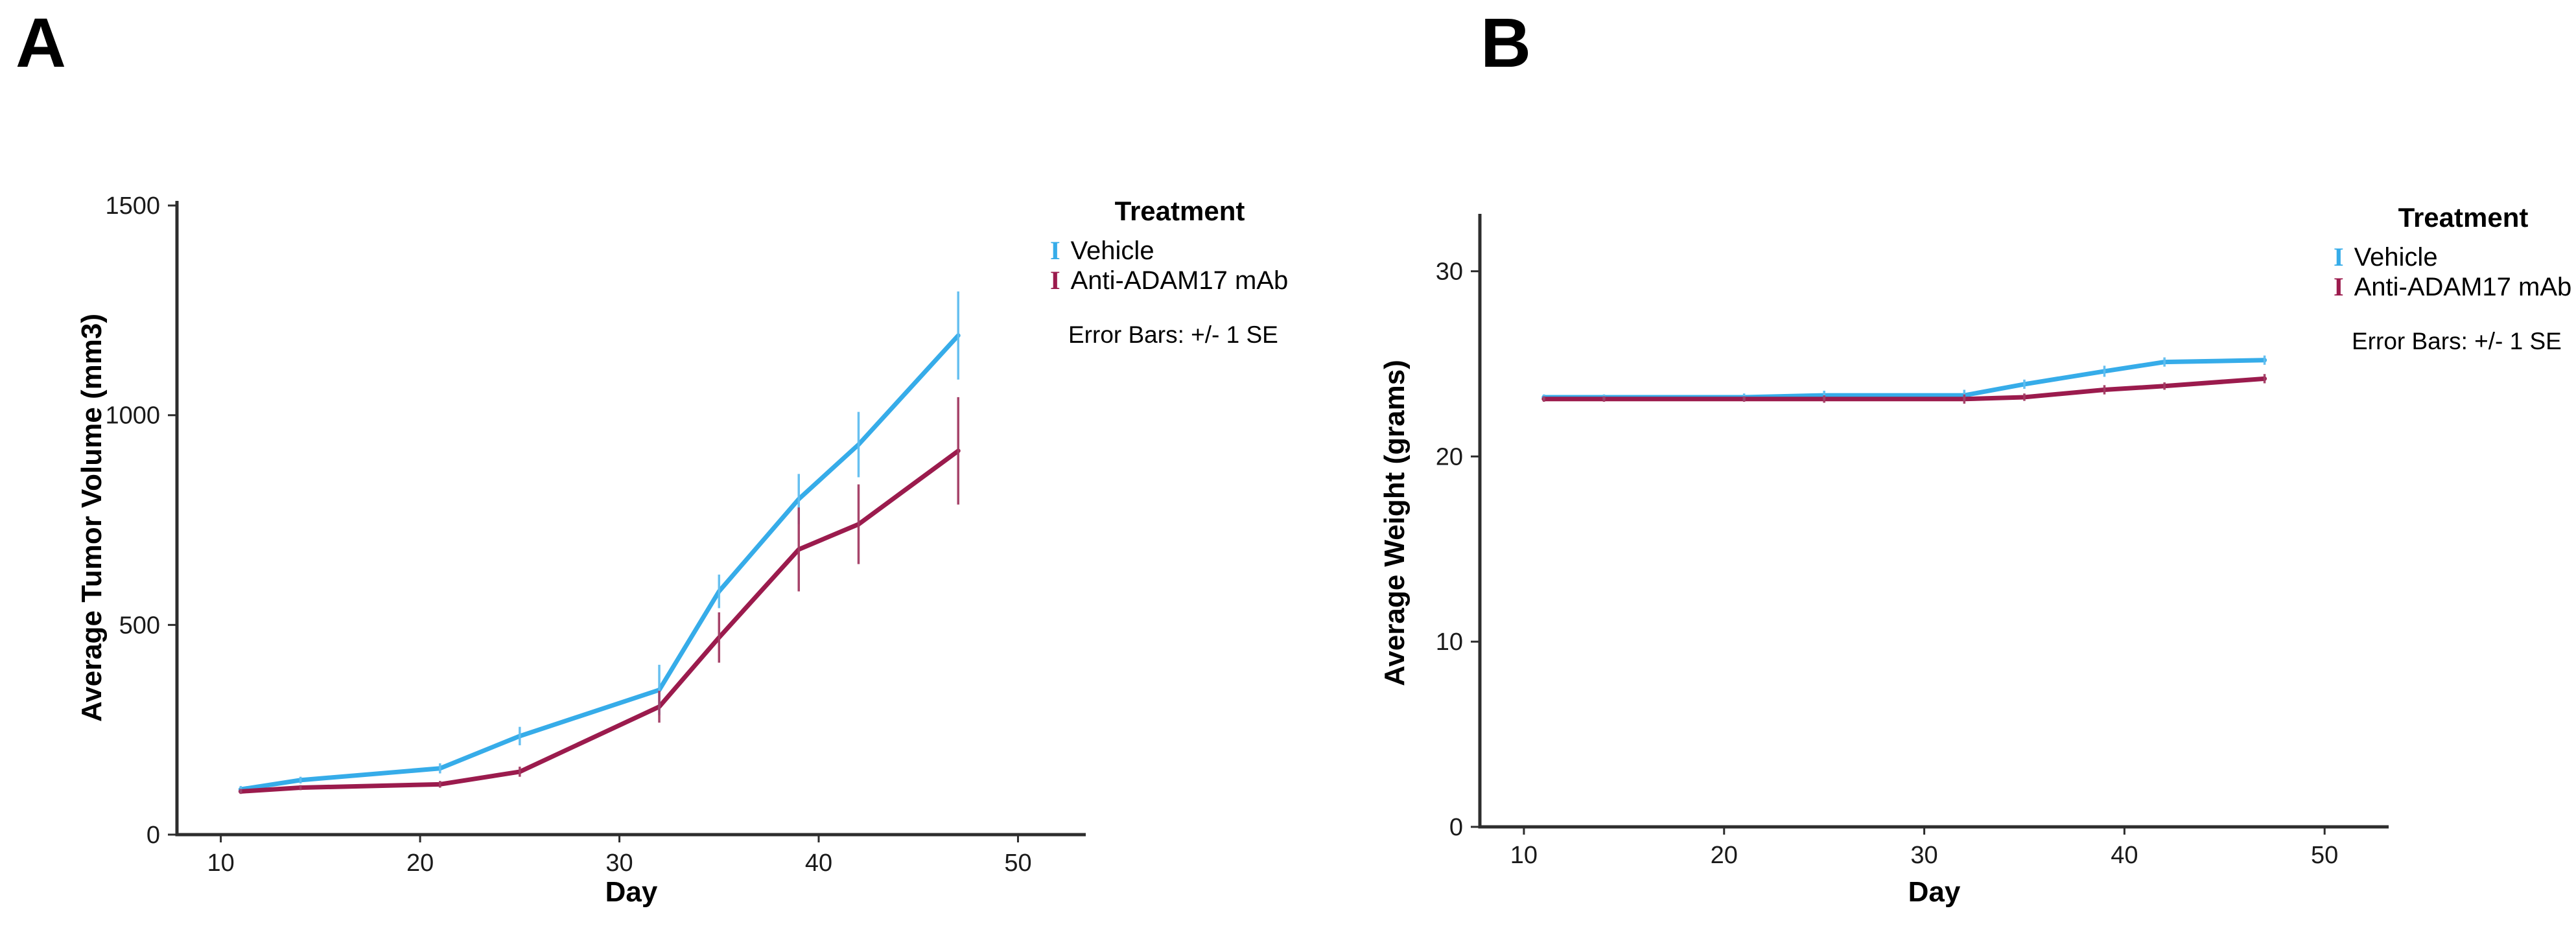 The height and width of the screenshot is (926, 2576). I want to click on tumor-volume-x-axis-label: Day, so click(631, 892).